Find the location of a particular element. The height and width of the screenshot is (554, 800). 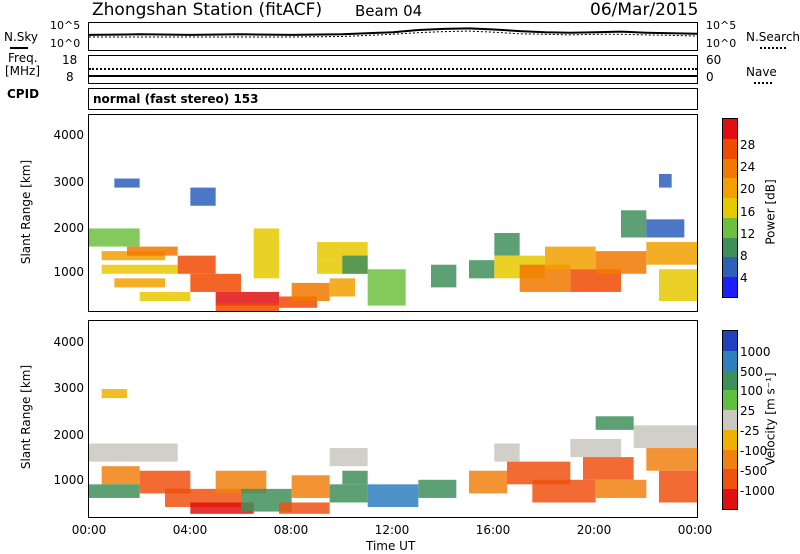

velocity-ylabel: Slant Range [km] is located at coordinates (26, 417).